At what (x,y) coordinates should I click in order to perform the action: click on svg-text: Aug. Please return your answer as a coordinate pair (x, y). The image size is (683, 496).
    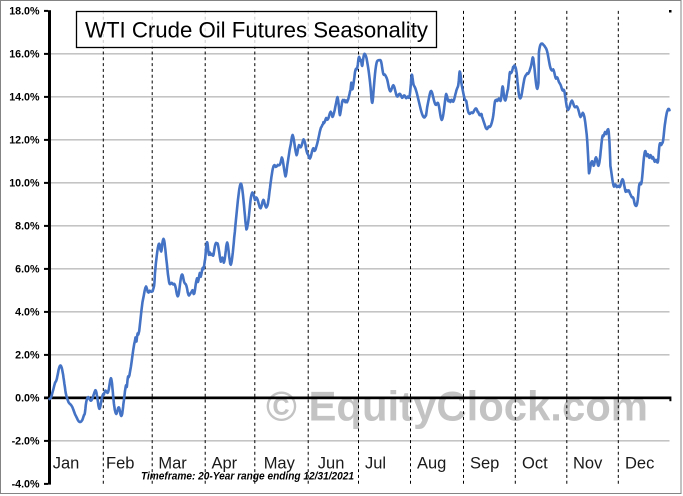
    Looking at the image, I should click on (431, 464).